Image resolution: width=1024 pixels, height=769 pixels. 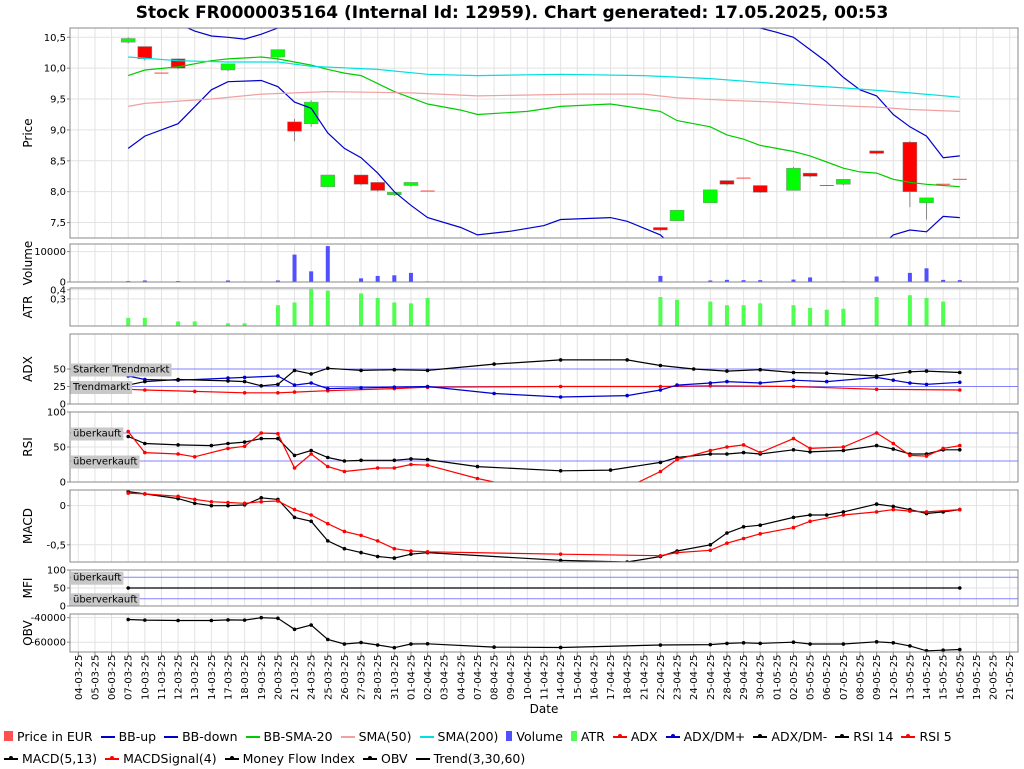 What do you see at coordinates (910, 677) in the screenshot?
I see `x-tick-label: 13-05-25` at bounding box center [910, 677].